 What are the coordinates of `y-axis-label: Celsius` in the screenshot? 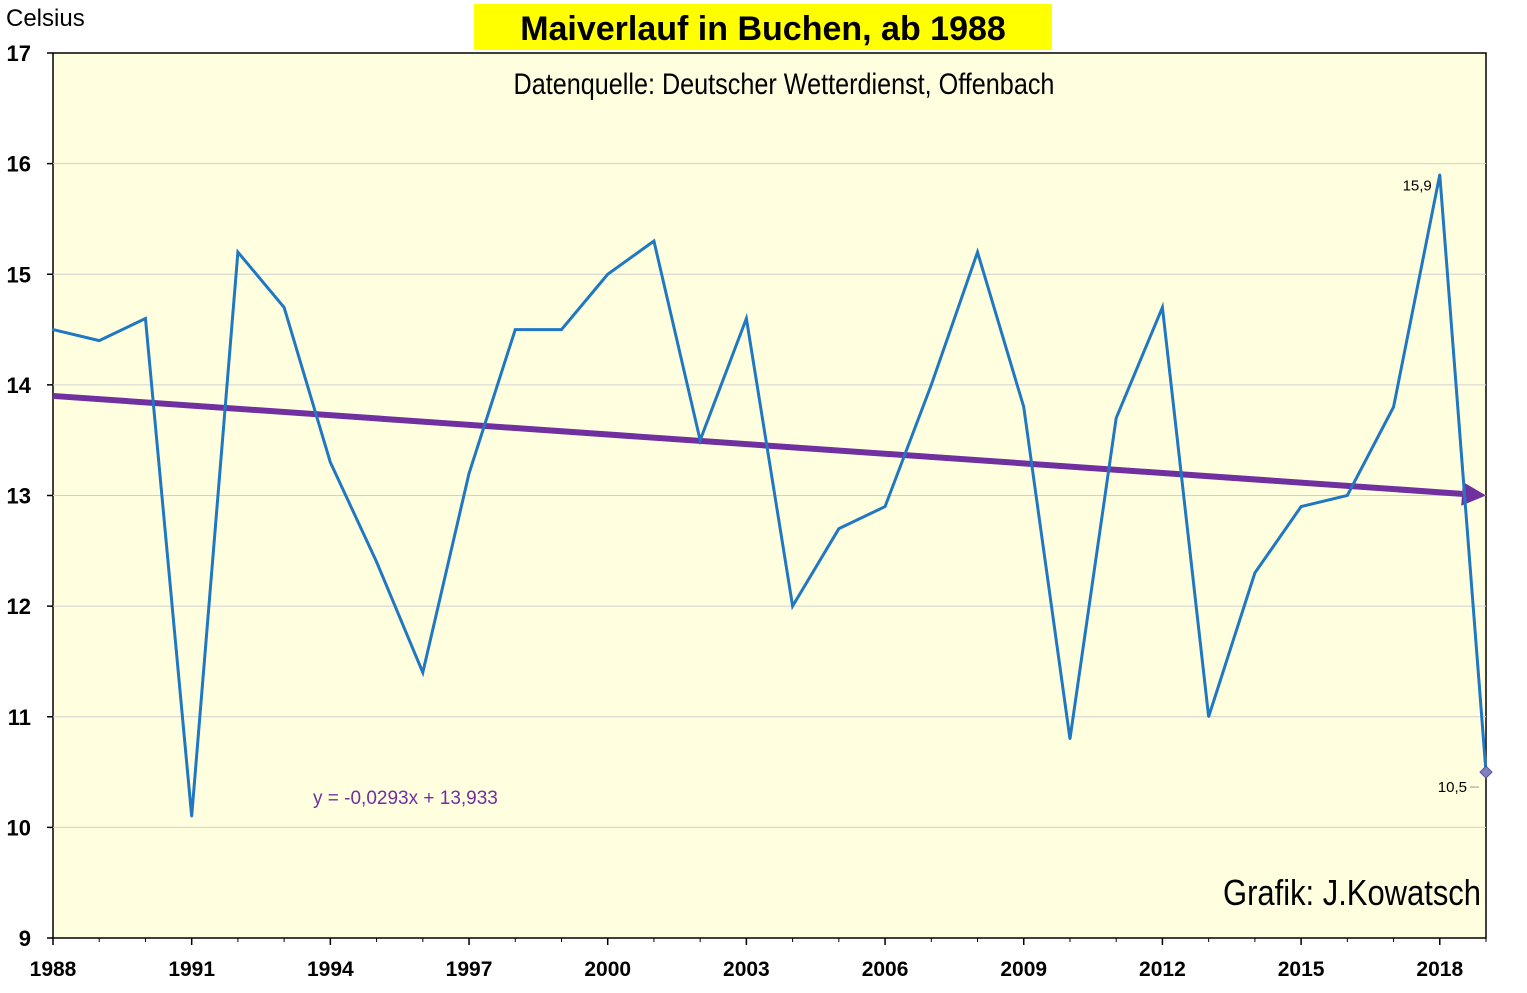 It's located at (45, 18).